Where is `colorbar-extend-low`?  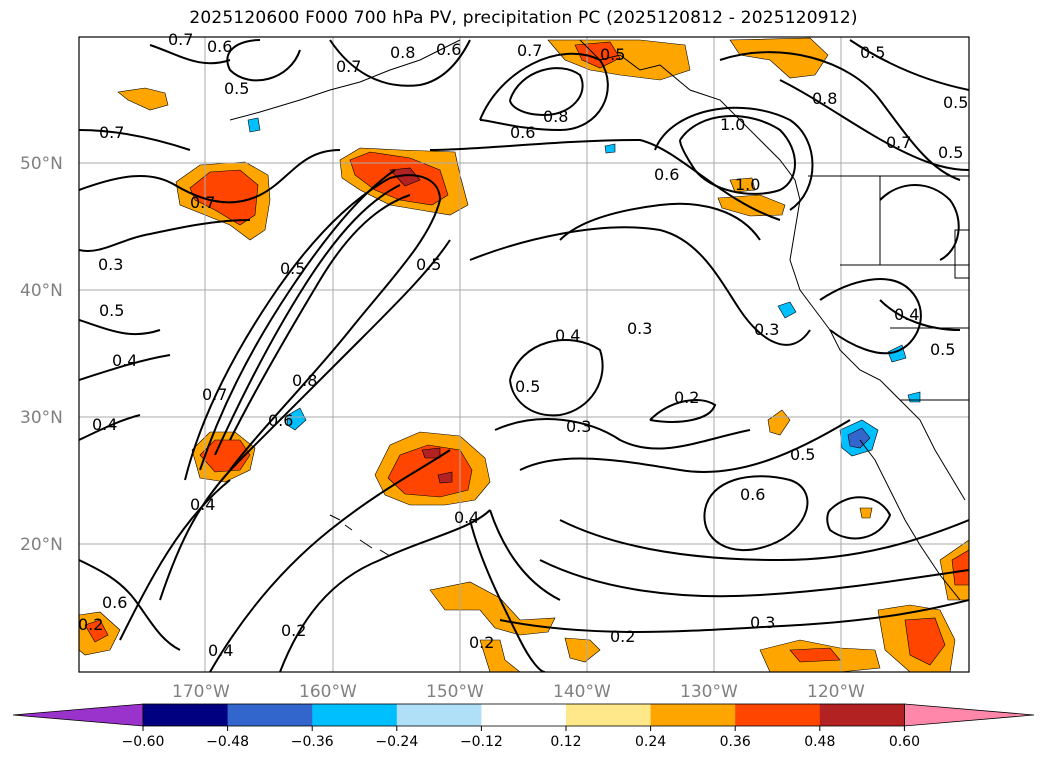
colorbar-extend-low is located at coordinates (78, 715).